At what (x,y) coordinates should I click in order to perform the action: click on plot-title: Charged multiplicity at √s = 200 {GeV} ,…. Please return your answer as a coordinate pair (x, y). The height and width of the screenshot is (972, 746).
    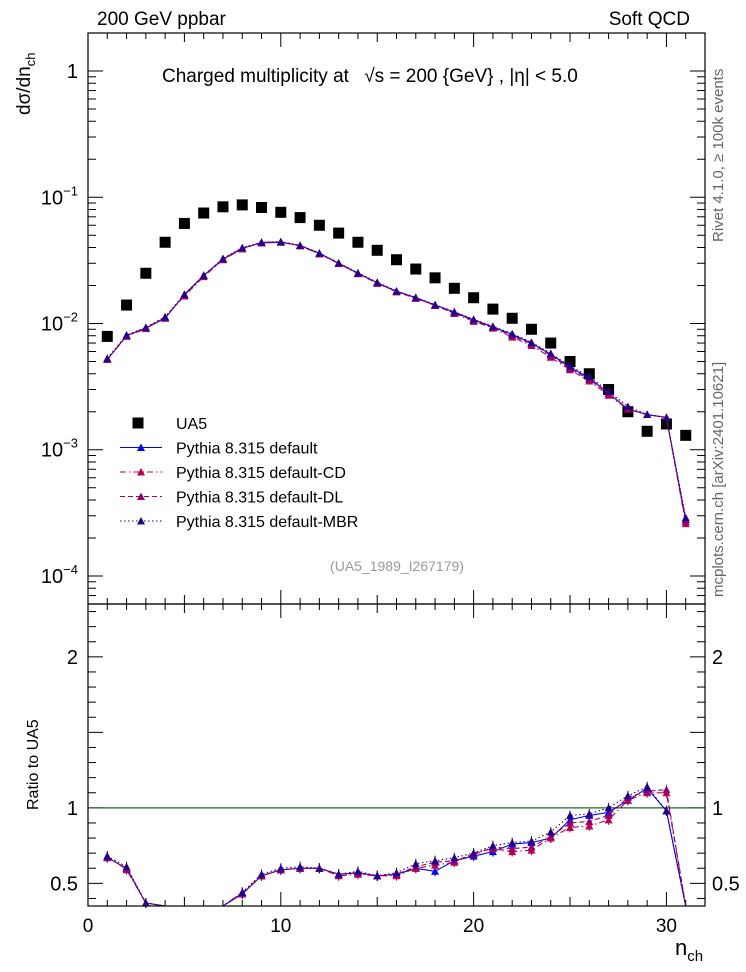
    Looking at the image, I should click on (370, 76).